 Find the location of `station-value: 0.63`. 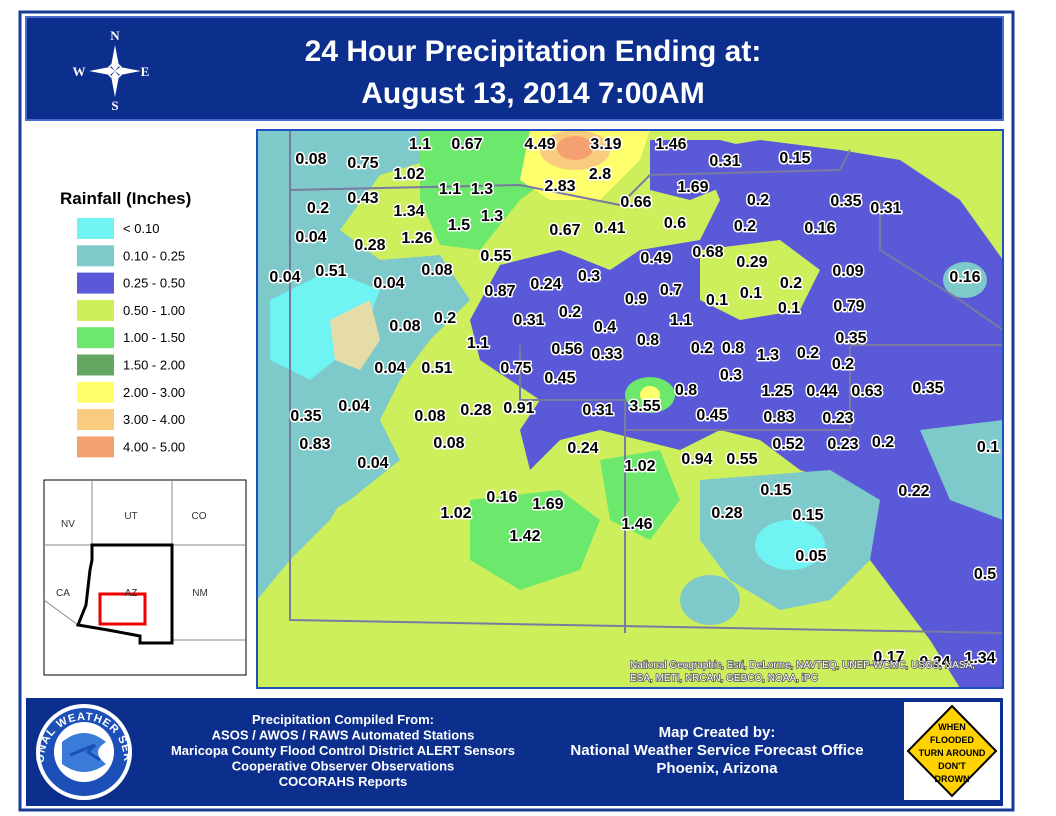

station-value: 0.63 is located at coordinates (866, 391).